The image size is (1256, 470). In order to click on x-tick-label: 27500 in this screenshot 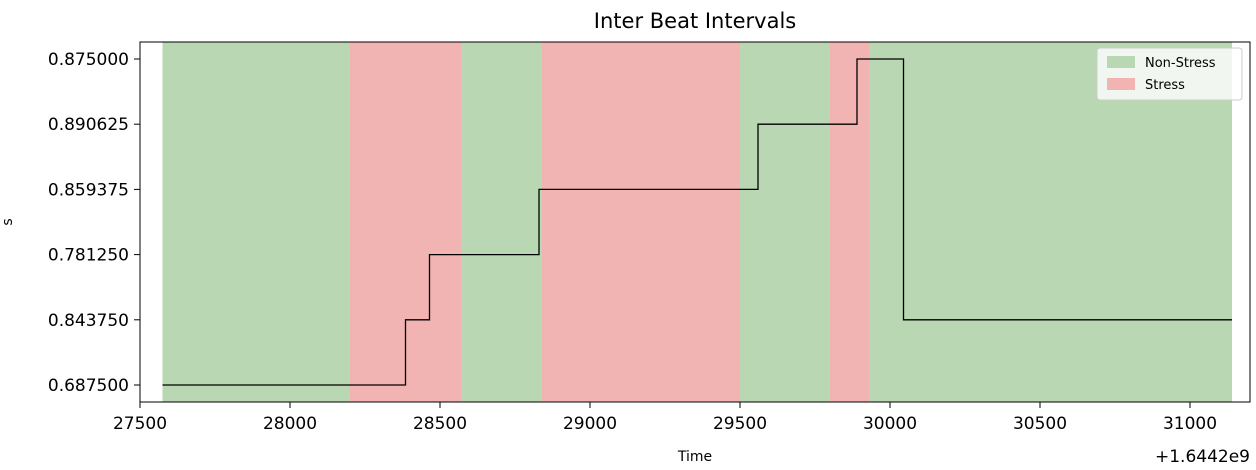, I will do `click(140, 424)`.